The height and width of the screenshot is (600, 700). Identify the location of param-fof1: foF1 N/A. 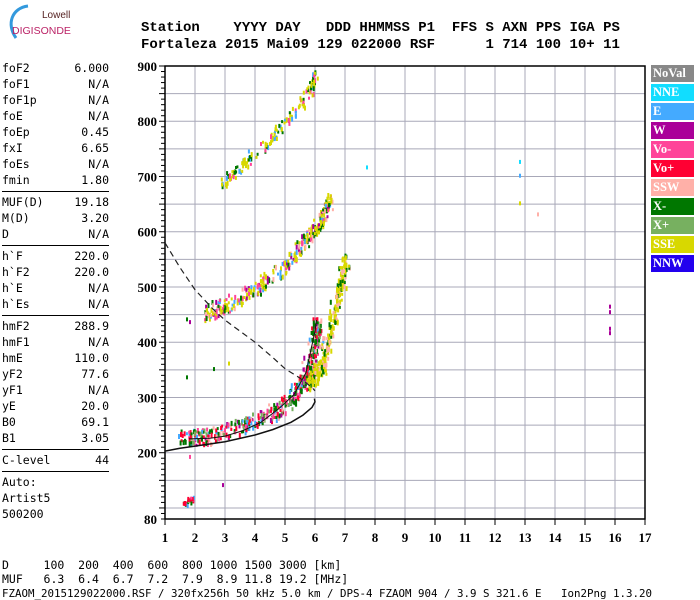
(55, 84).